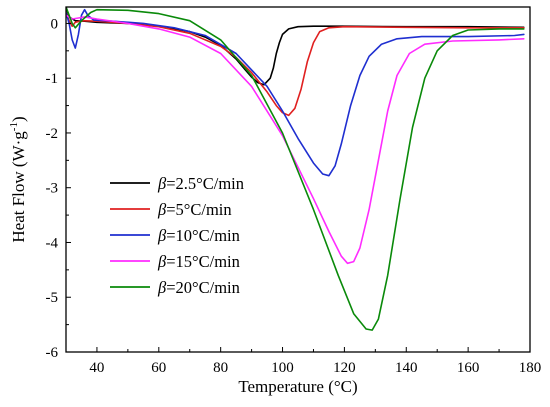  I want to click on y-tick-label: -5, so click(52, 298).